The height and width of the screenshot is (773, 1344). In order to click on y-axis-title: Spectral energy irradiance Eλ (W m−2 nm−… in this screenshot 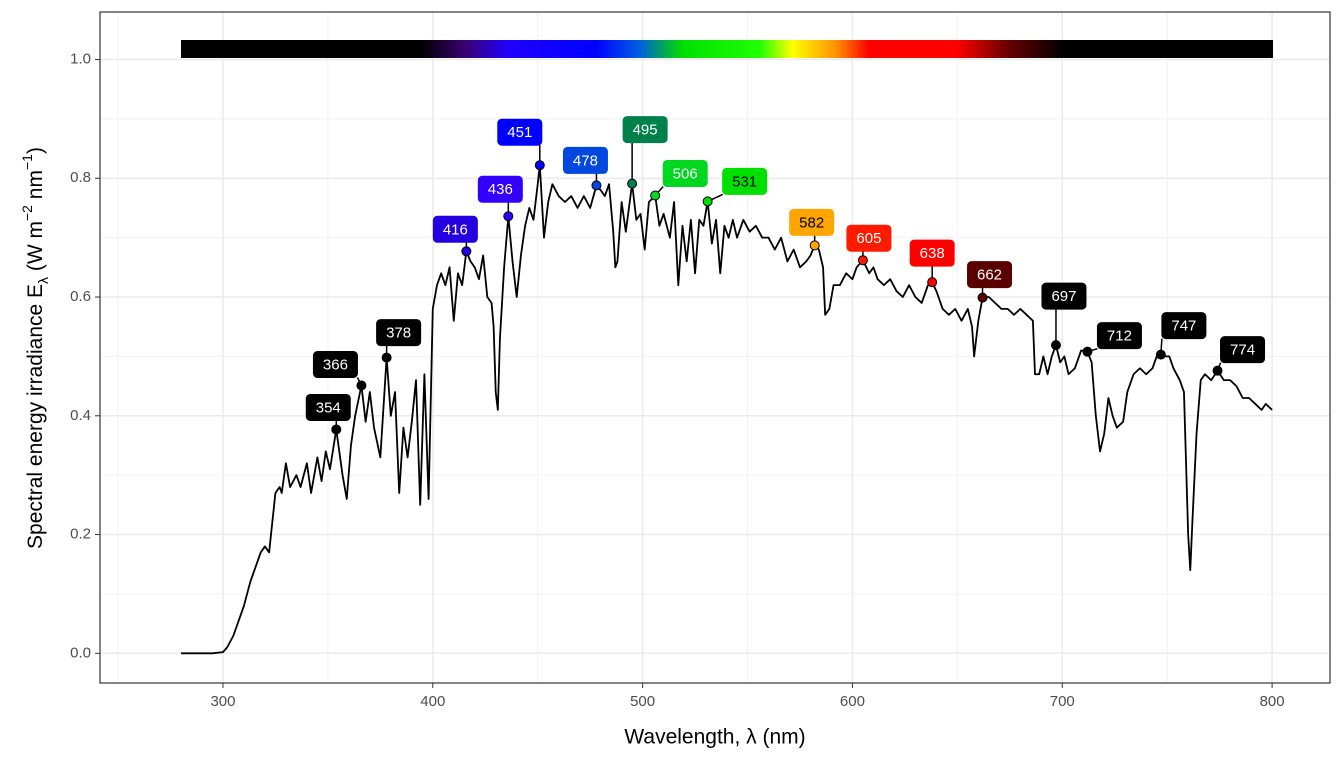, I will do `click(35, 348)`.